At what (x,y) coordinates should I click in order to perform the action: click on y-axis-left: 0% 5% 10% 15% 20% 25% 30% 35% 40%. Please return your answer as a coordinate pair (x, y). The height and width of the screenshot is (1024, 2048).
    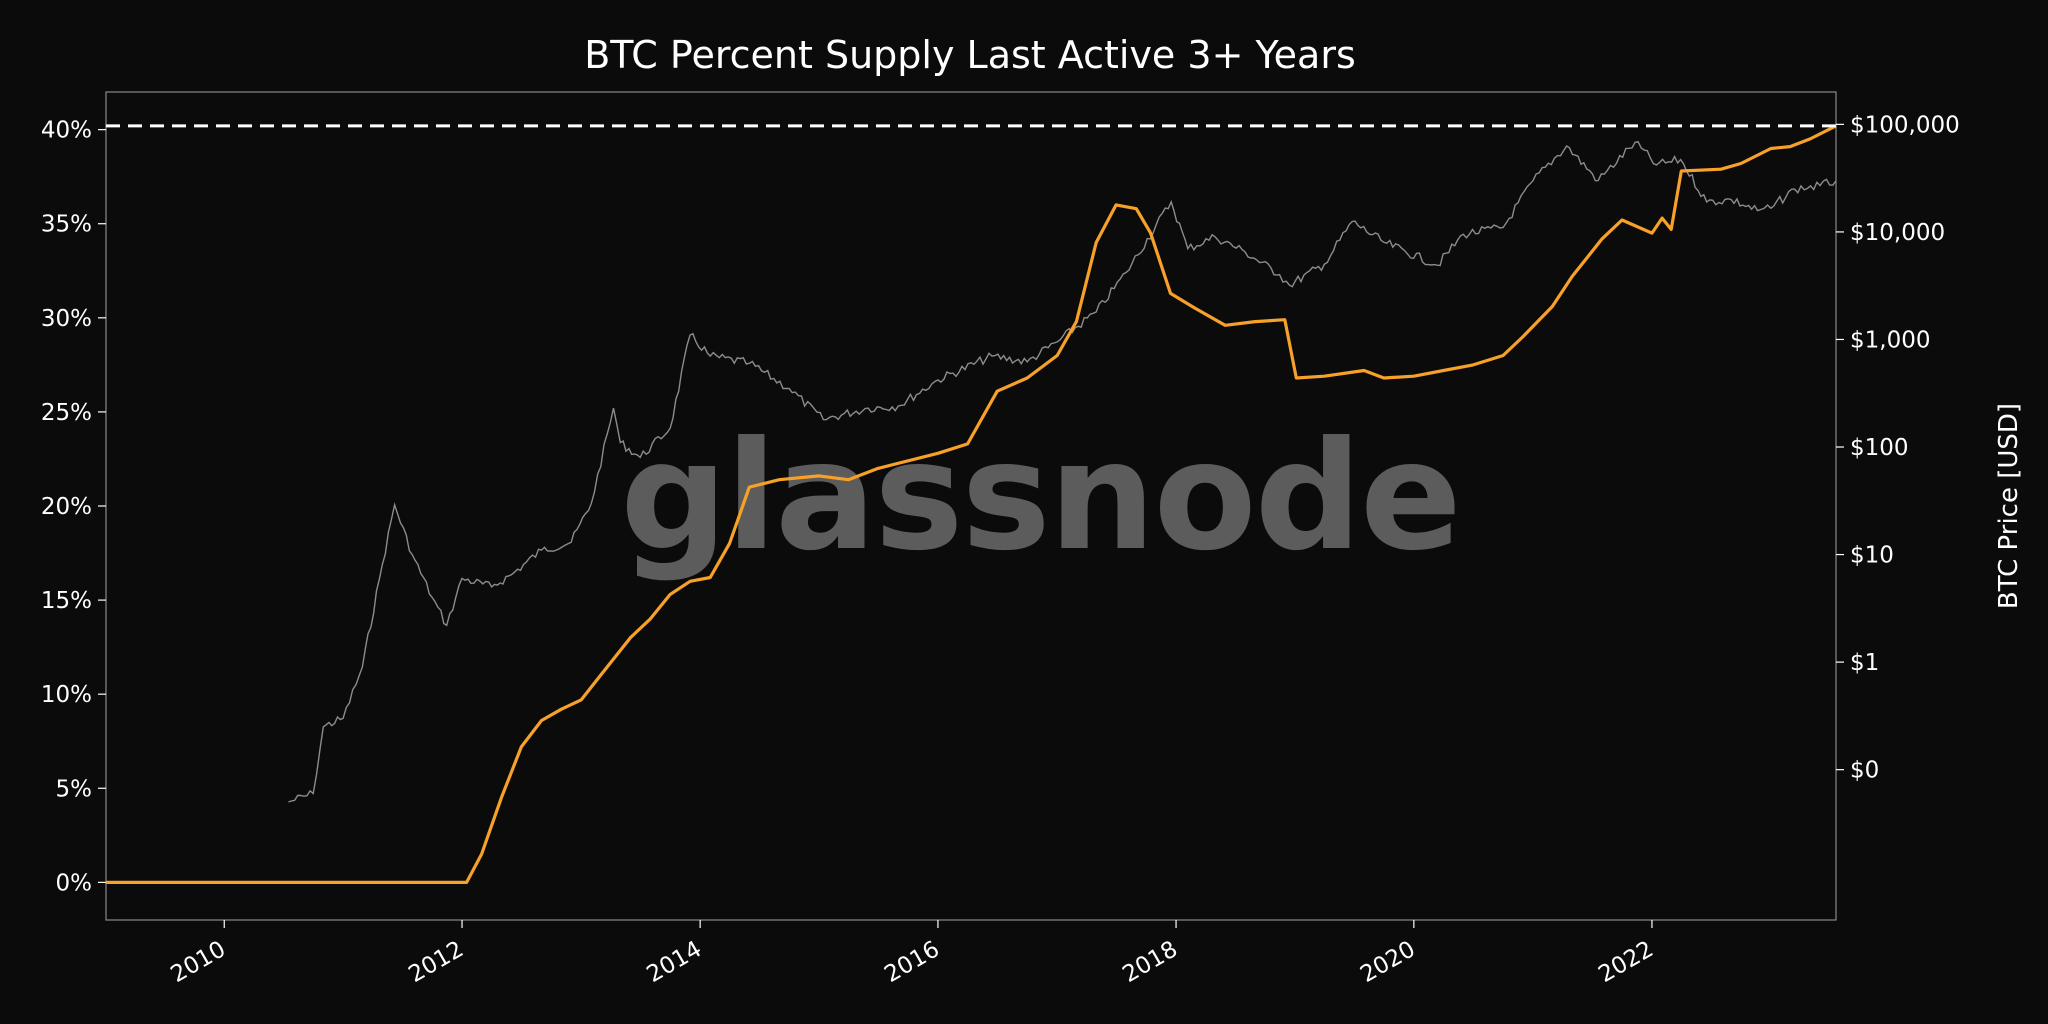
    Looking at the image, I should click on (73, 507).